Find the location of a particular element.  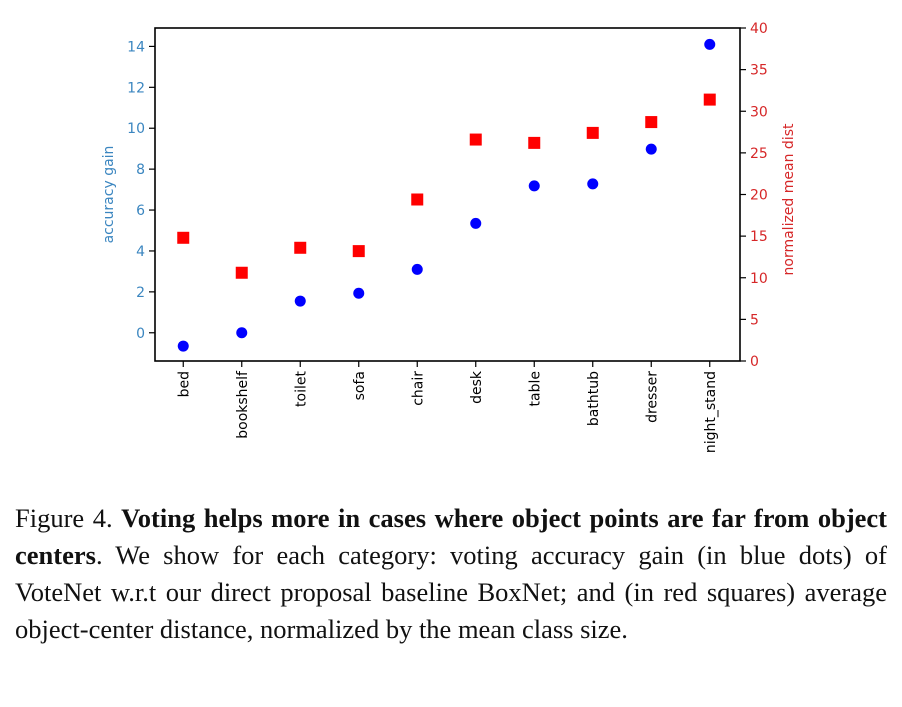

x-tick-label-bathtub: bathtub is located at coordinates (594, 398).